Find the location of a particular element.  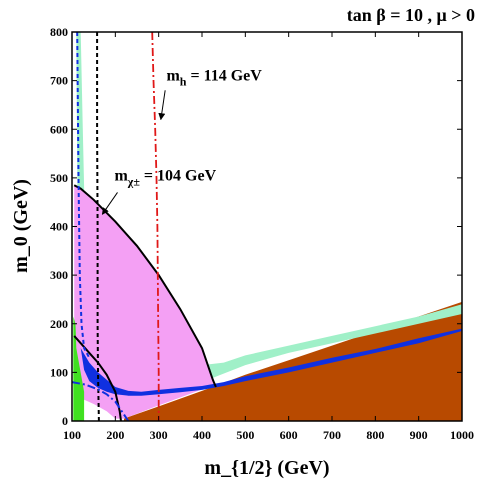

annotation-label: mχ± = 104 GeV is located at coordinates (165, 177).